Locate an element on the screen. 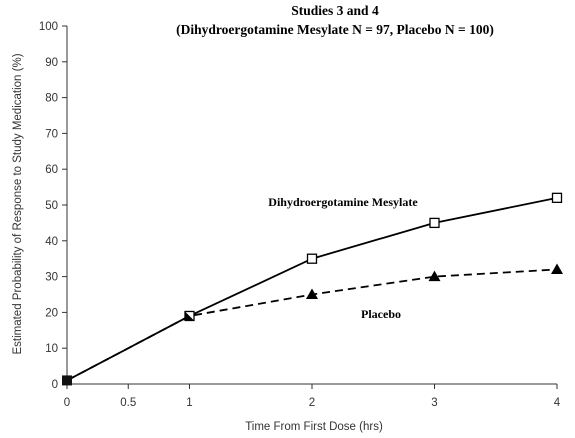 This screenshot has width=575, height=438. y-tick-label: 60 is located at coordinates (51, 170).